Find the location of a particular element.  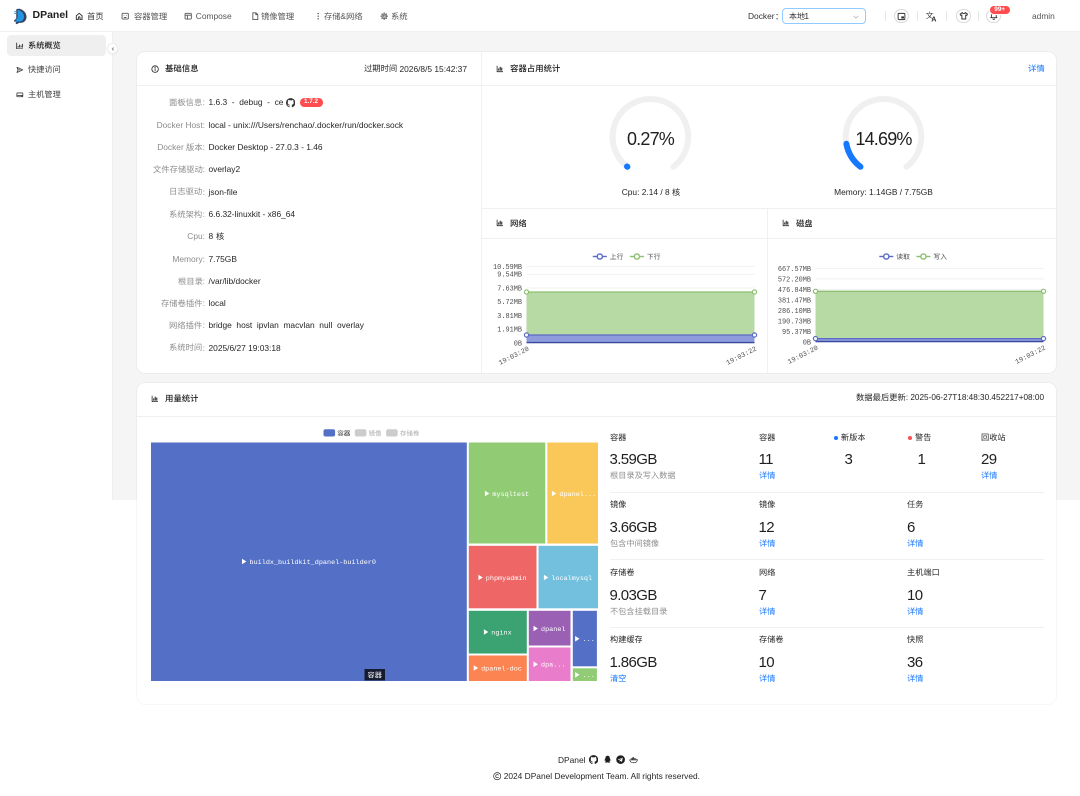

svg-text: 572.20MB is located at coordinates (794, 280).